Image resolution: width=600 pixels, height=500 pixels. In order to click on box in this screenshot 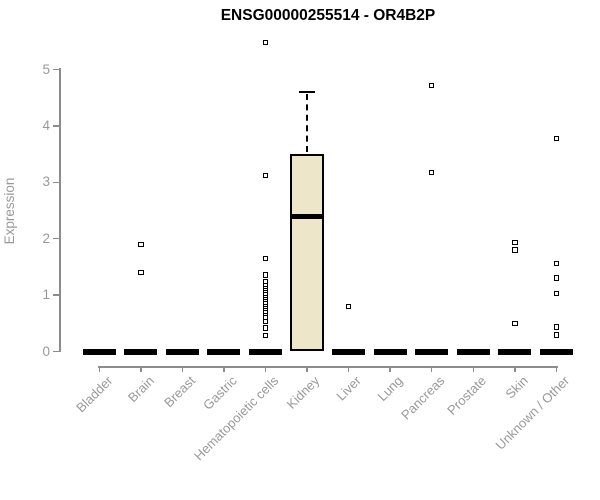, I will do `click(307, 253)`.